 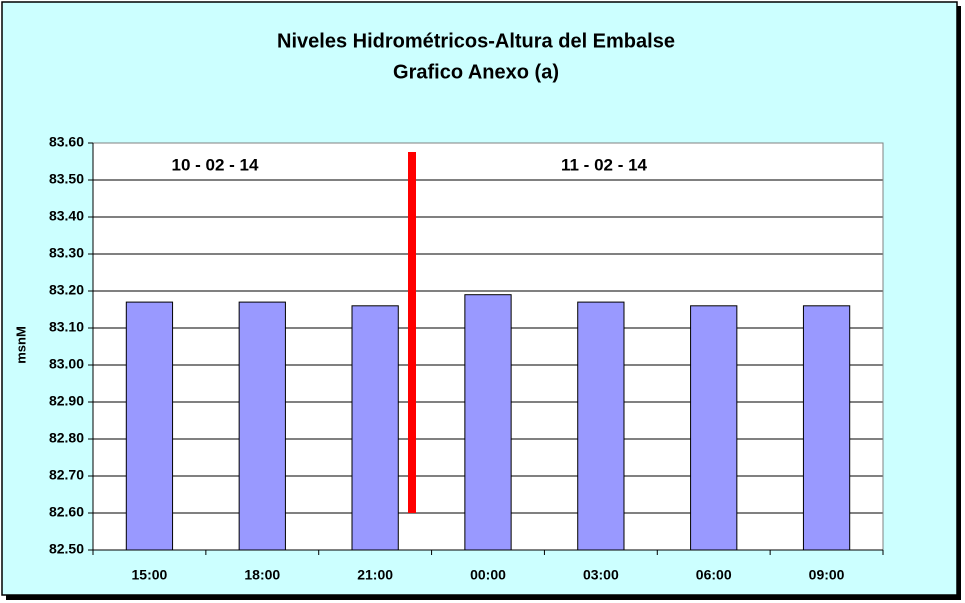 I want to click on y-axis-title: msnM, so click(x=20, y=345).